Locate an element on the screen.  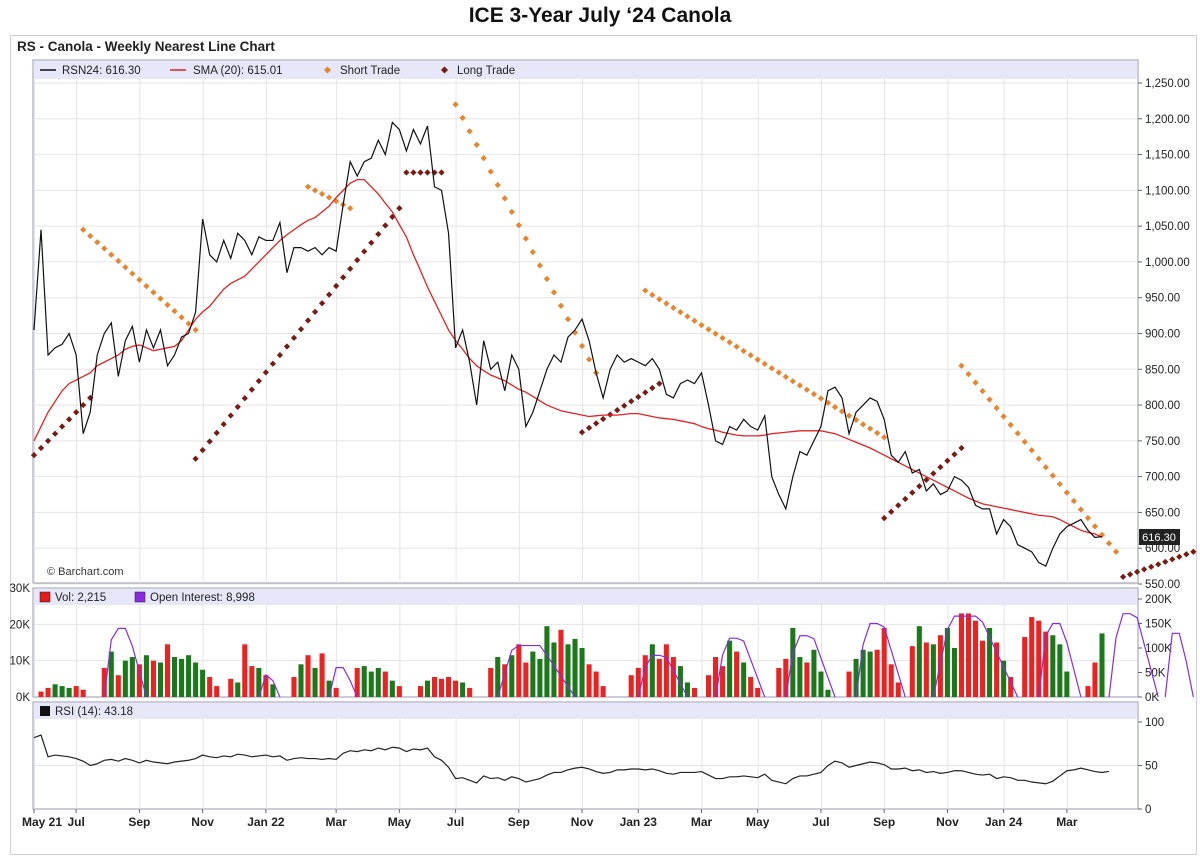
volume-legend-bar is located at coordinates (585, 597).